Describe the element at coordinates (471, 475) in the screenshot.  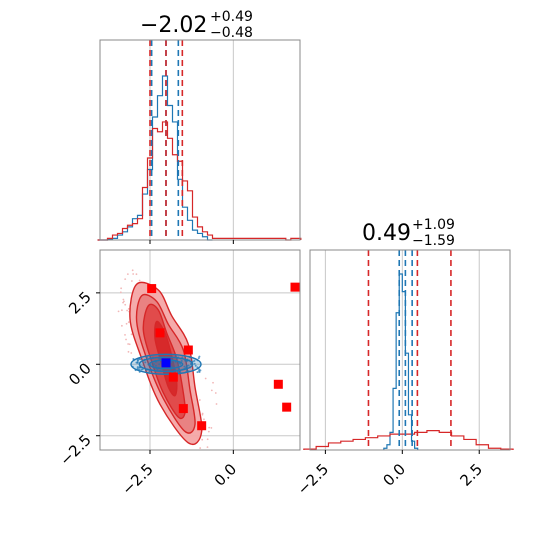
I see `x-tick-label: 2.5` at that location.